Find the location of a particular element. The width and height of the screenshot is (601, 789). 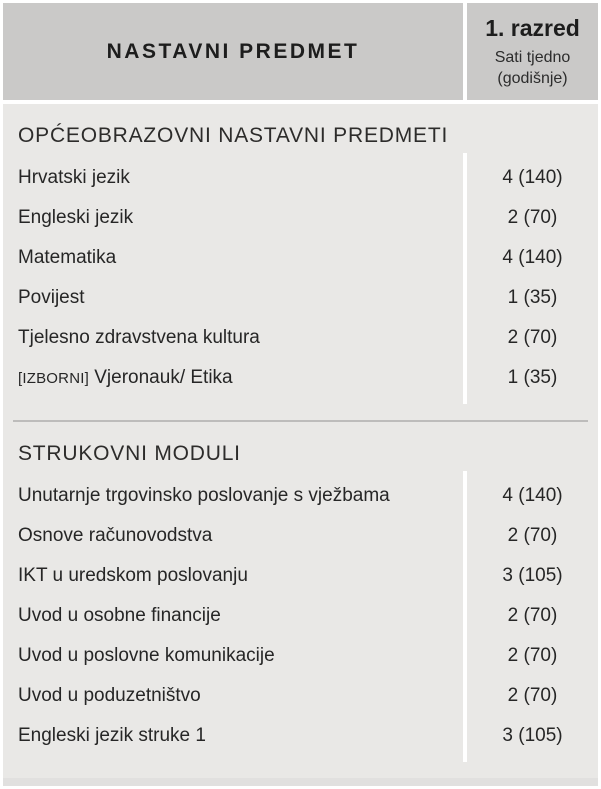

table-row: Engleski jezik 2 (70) is located at coordinates (300, 218).